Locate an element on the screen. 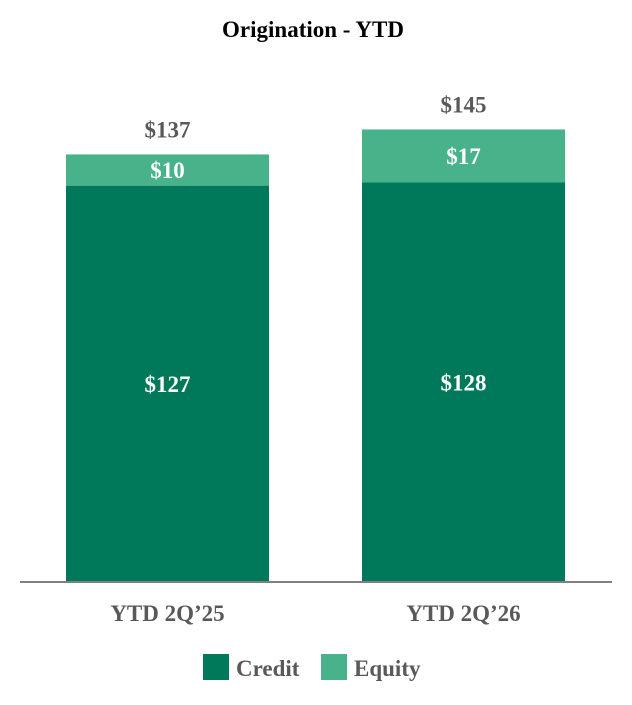 Image resolution: width=632 pixels, height=705 pixels. x-tick-label-2: YTD 2Q’26 is located at coordinates (463, 613).